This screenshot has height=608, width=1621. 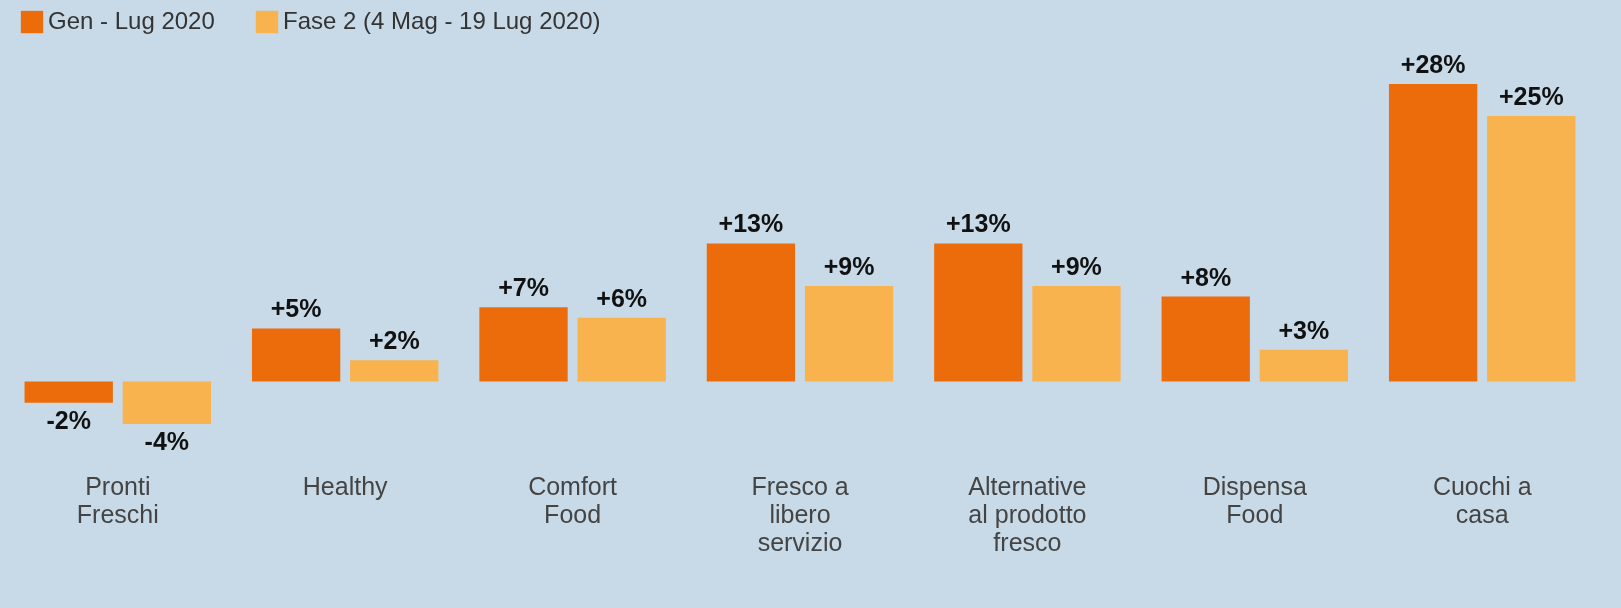 What do you see at coordinates (131, 20) in the screenshot?
I see `legend-label: Gen - Lug 2020` at bounding box center [131, 20].